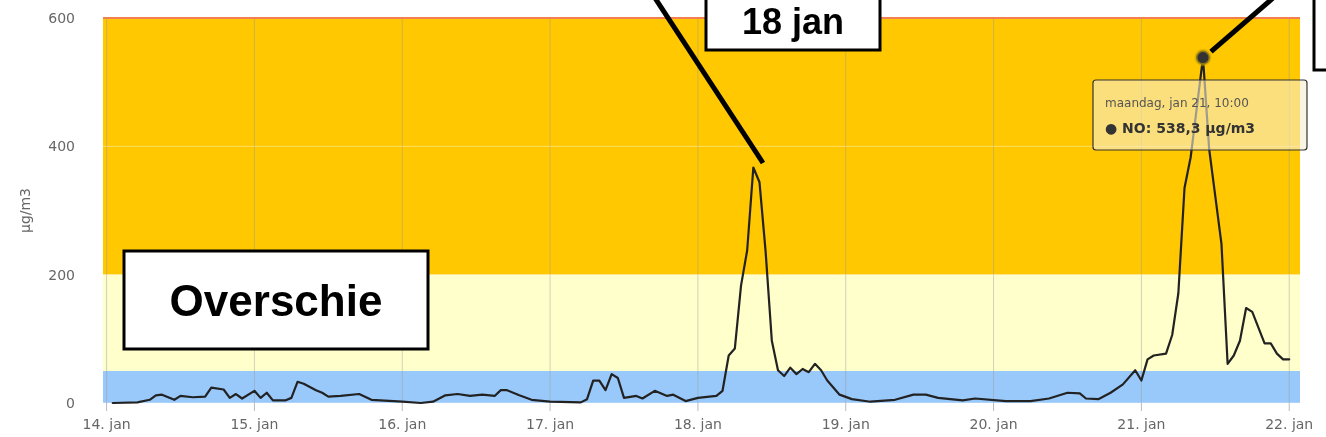 The height and width of the screenshot is (437, 1326). I want to click on x-tick-label: 21. jan, so click(1141, 424).